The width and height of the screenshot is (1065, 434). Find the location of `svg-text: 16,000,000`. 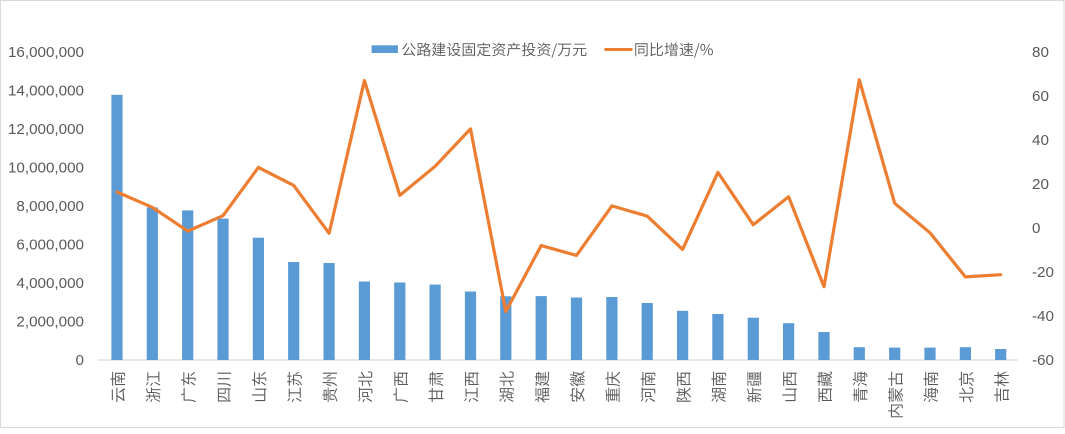

svg-text: 16,000,000 is located at coordinates (46, 52).